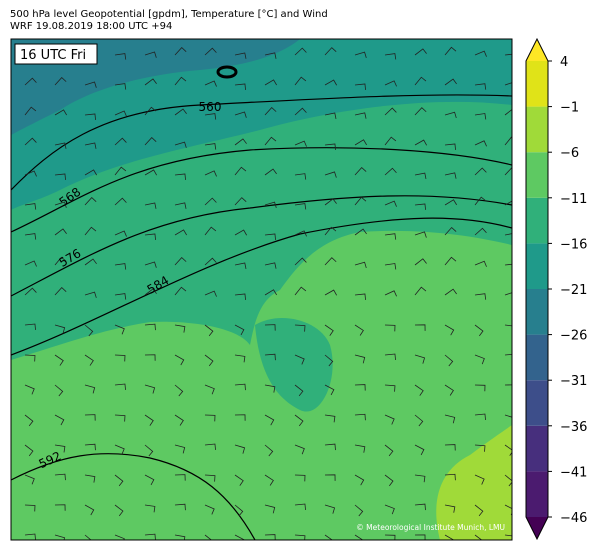 Image resolution: width=599 pixels, height=552 pixels. What do you see at coordinates (573, 381) in the screenshot?
I see `colorbar-tick-label: −31` at bounding box center [573, 381].